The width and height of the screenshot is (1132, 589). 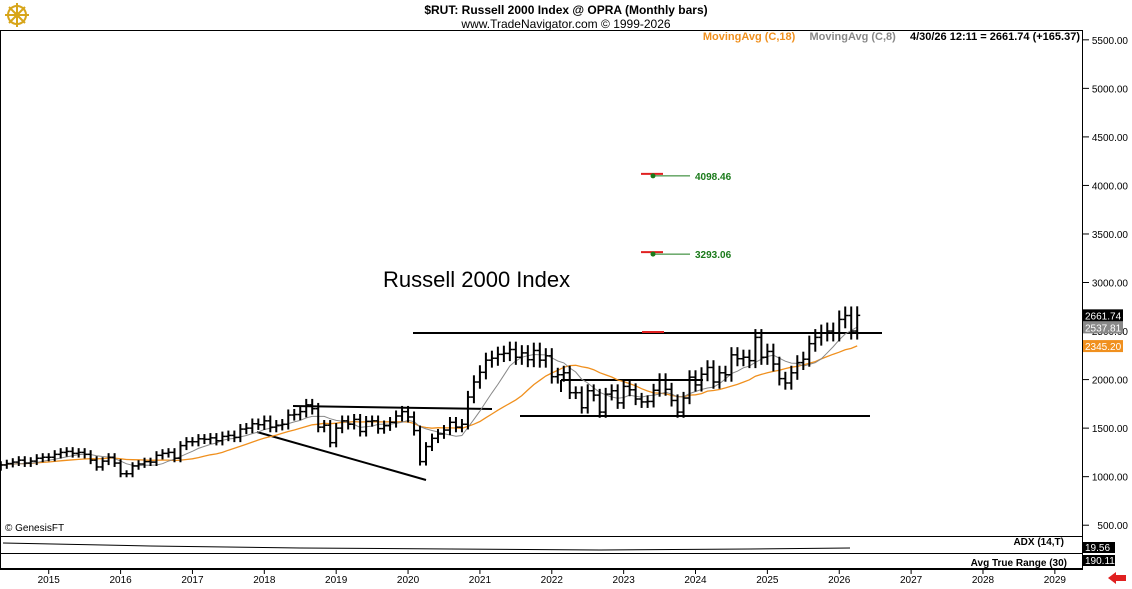 What do you see at coordinates (713, 255) in the screenshot?
I see `target-label: 3293.06` at bounding box center [713, 255].